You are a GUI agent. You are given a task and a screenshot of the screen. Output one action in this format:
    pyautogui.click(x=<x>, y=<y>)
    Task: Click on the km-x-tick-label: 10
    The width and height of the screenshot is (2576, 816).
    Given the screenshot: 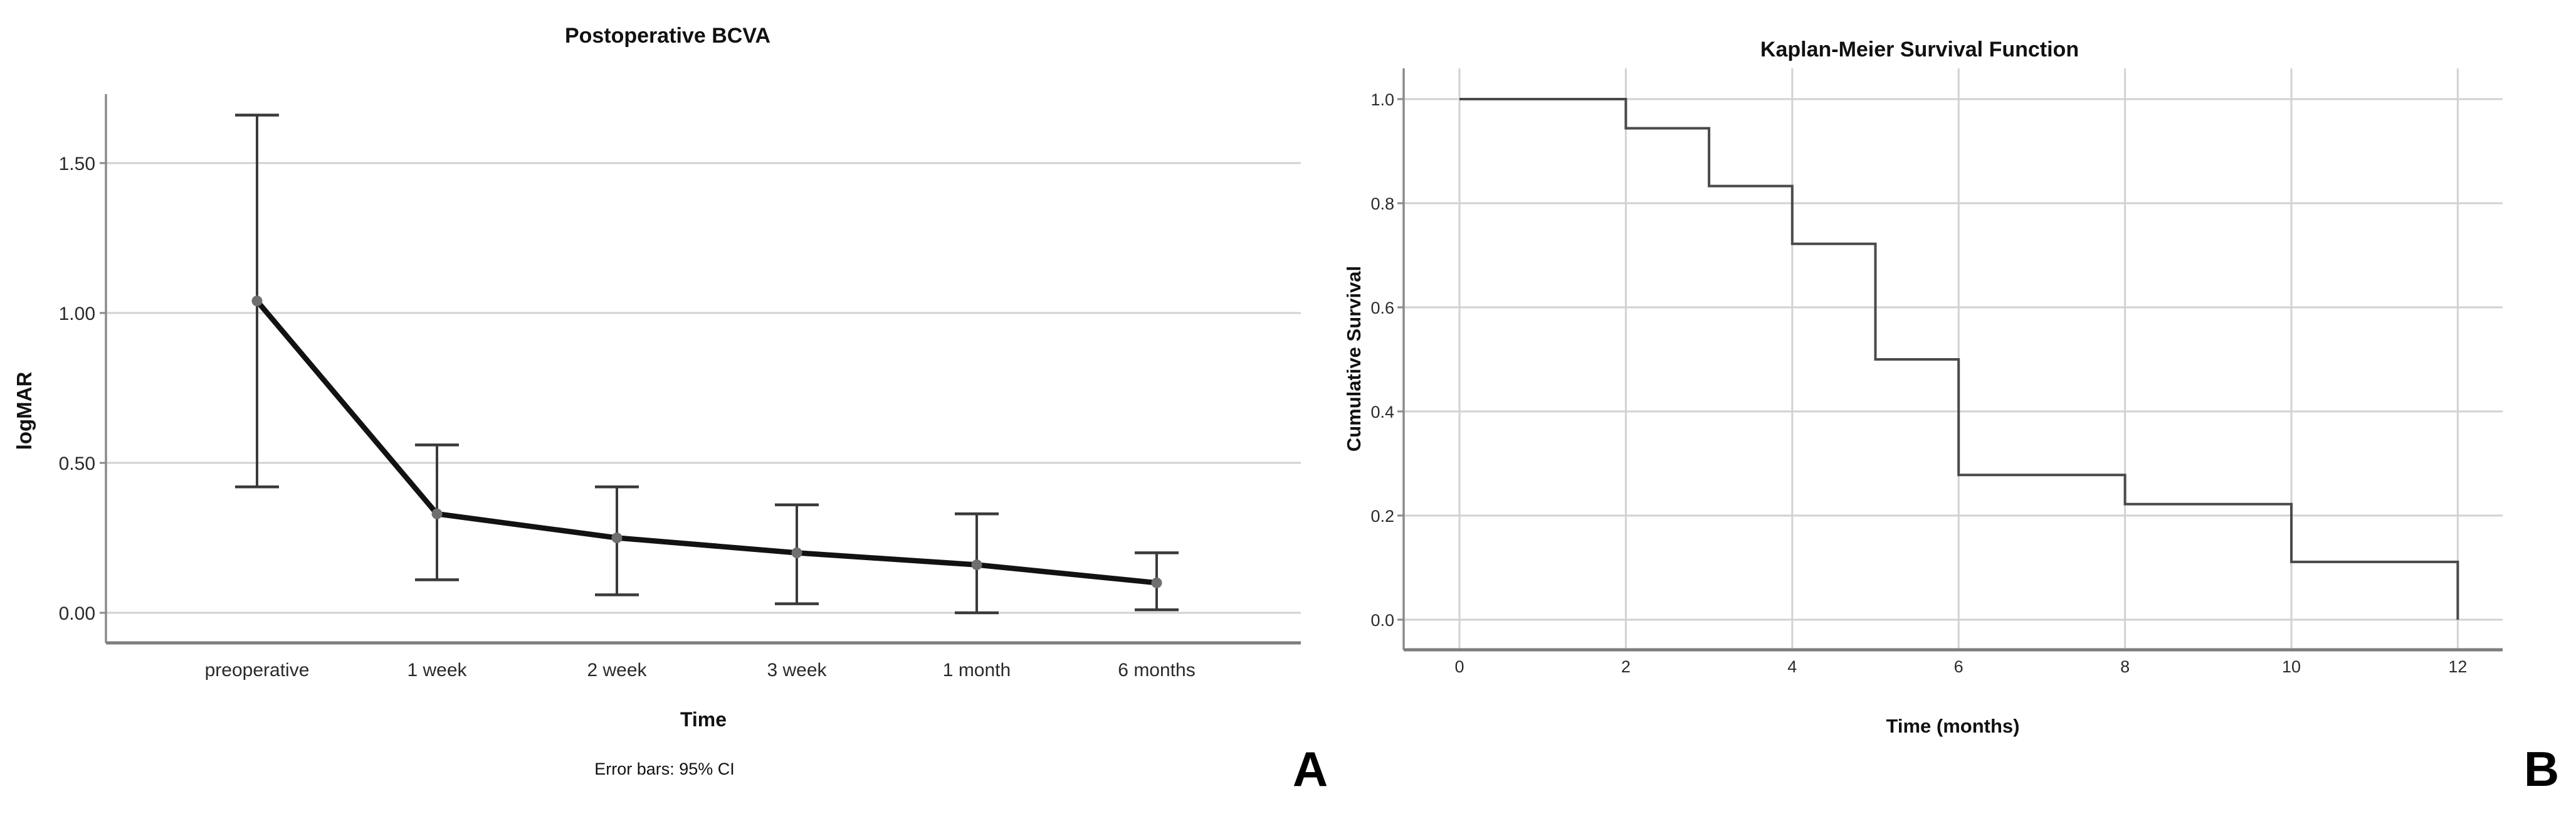 What is the action you would take?
    pyautogui.click(x=2291, y=667)
    